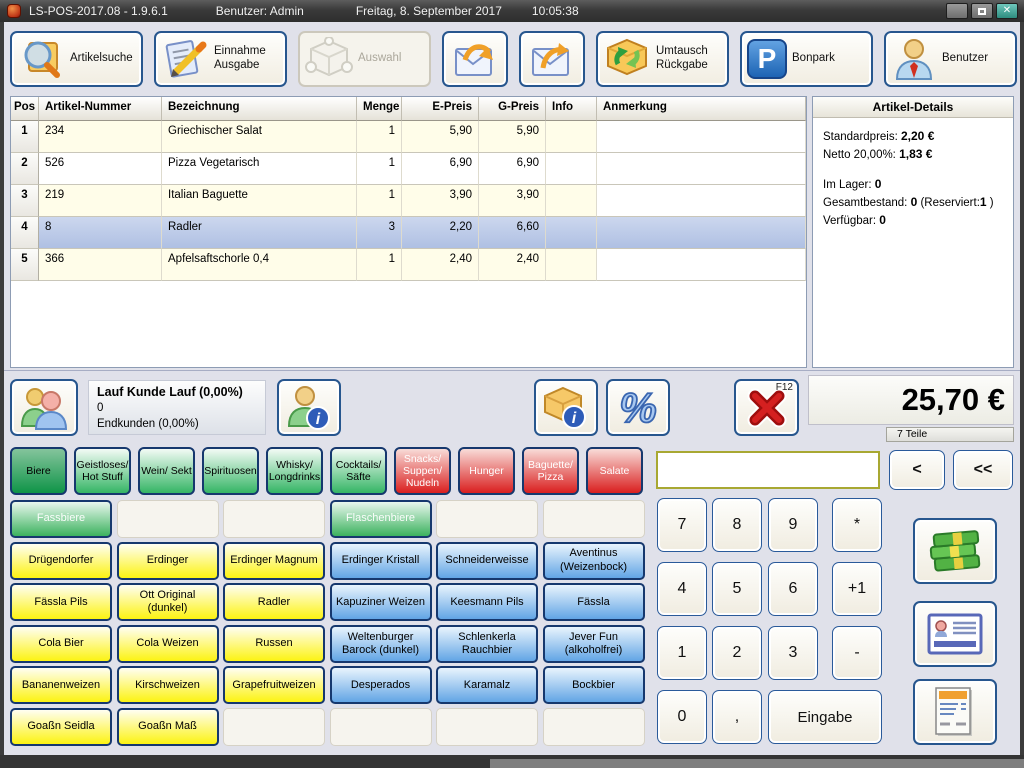 The image size is (1024, 768). I want to click on cash-payment-button, so click(955, 551).